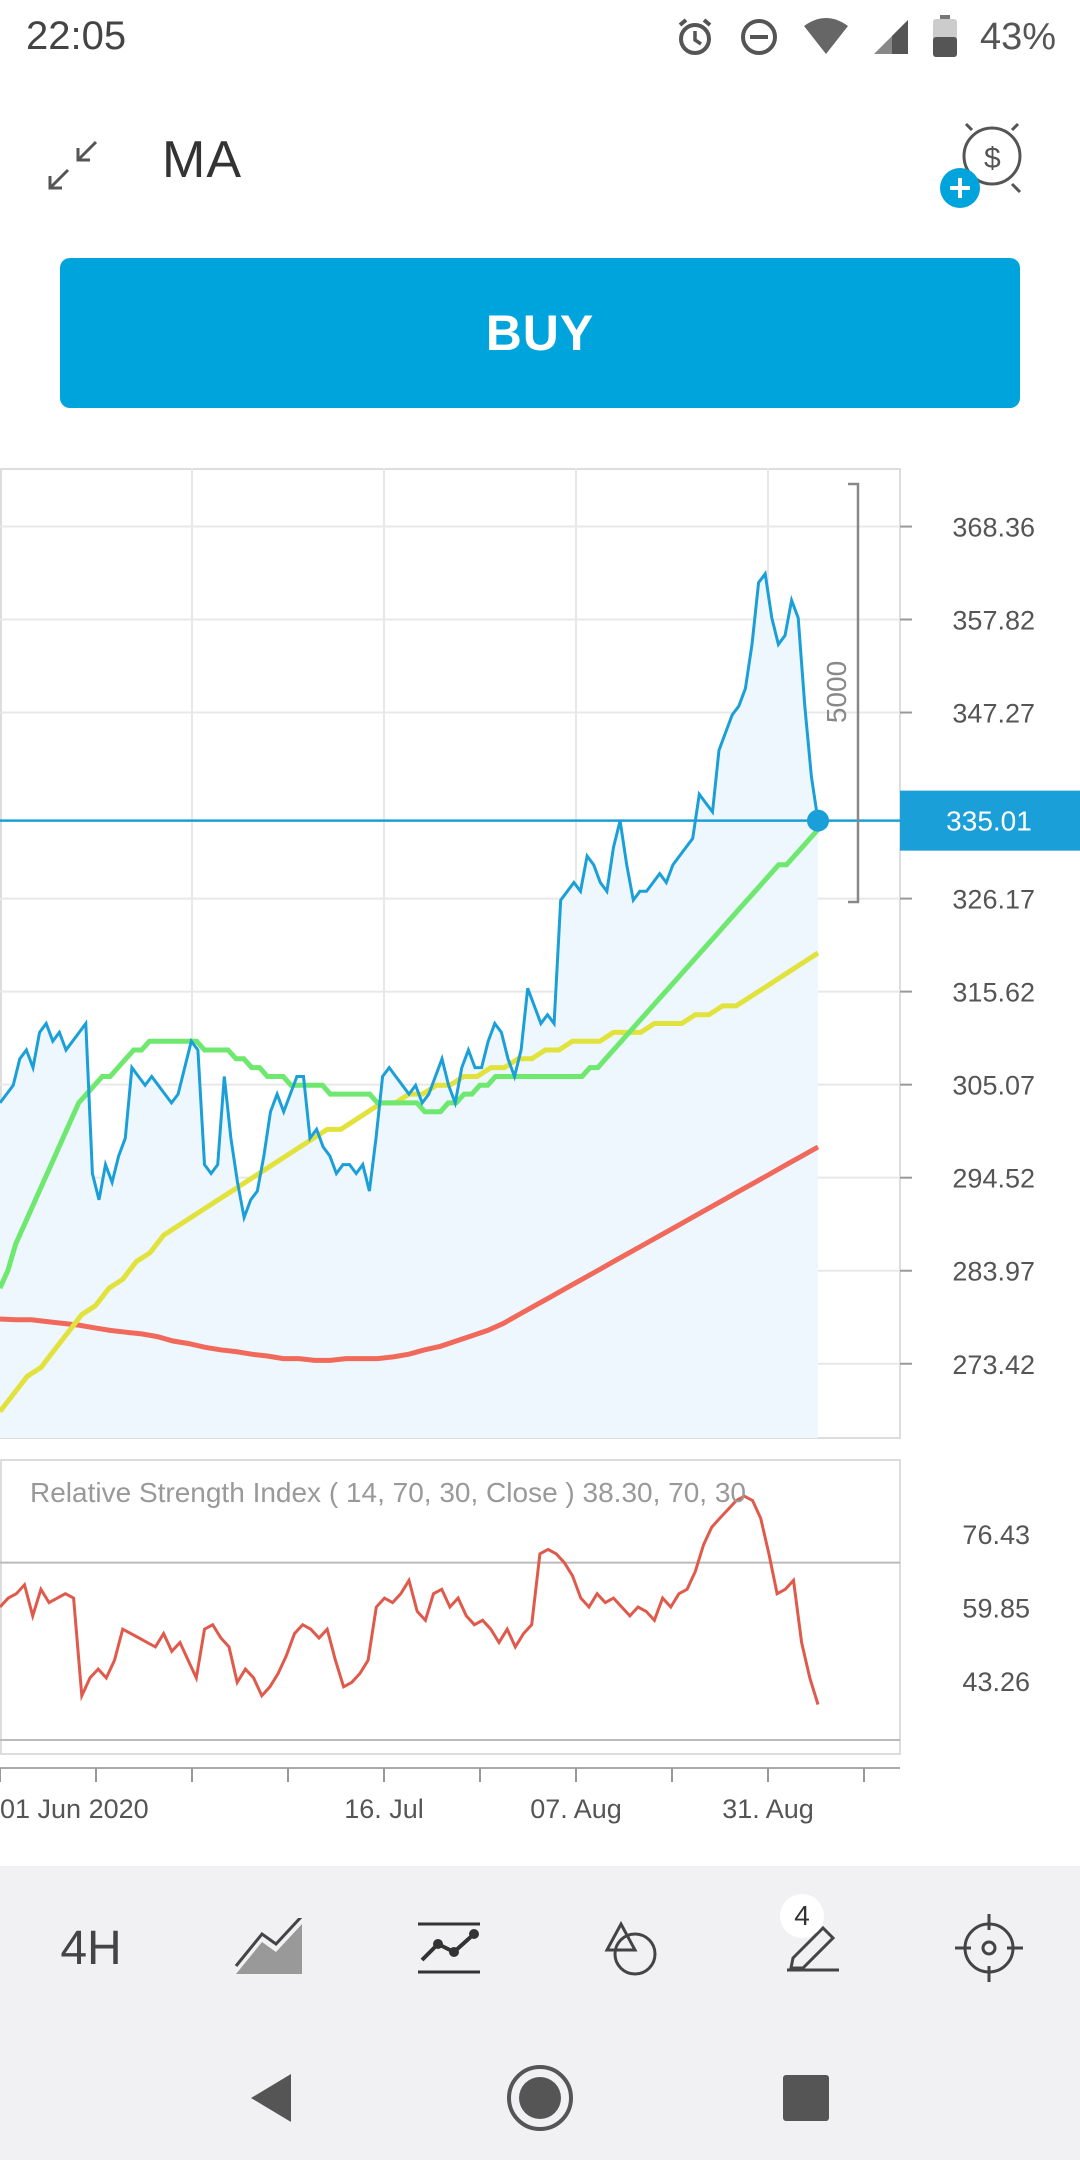  Describe the element at coordinates (76, 36) in the screenshot. I see `status-time: 22:05` at that location.